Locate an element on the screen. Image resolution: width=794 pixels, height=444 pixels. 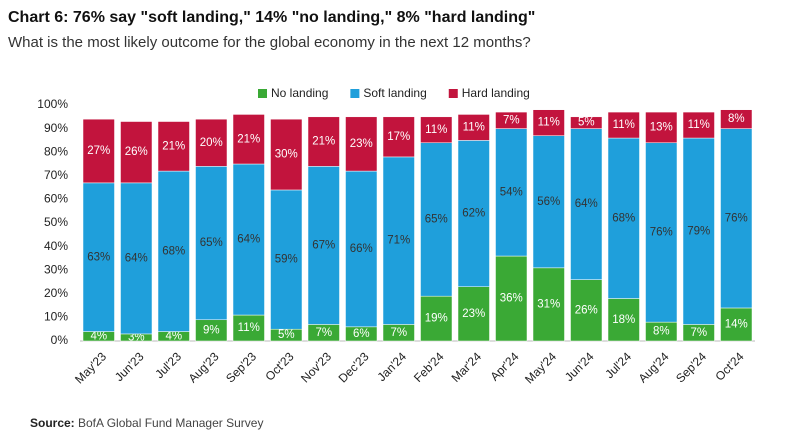
data-label: 36% is located at coordinates (511, 299).